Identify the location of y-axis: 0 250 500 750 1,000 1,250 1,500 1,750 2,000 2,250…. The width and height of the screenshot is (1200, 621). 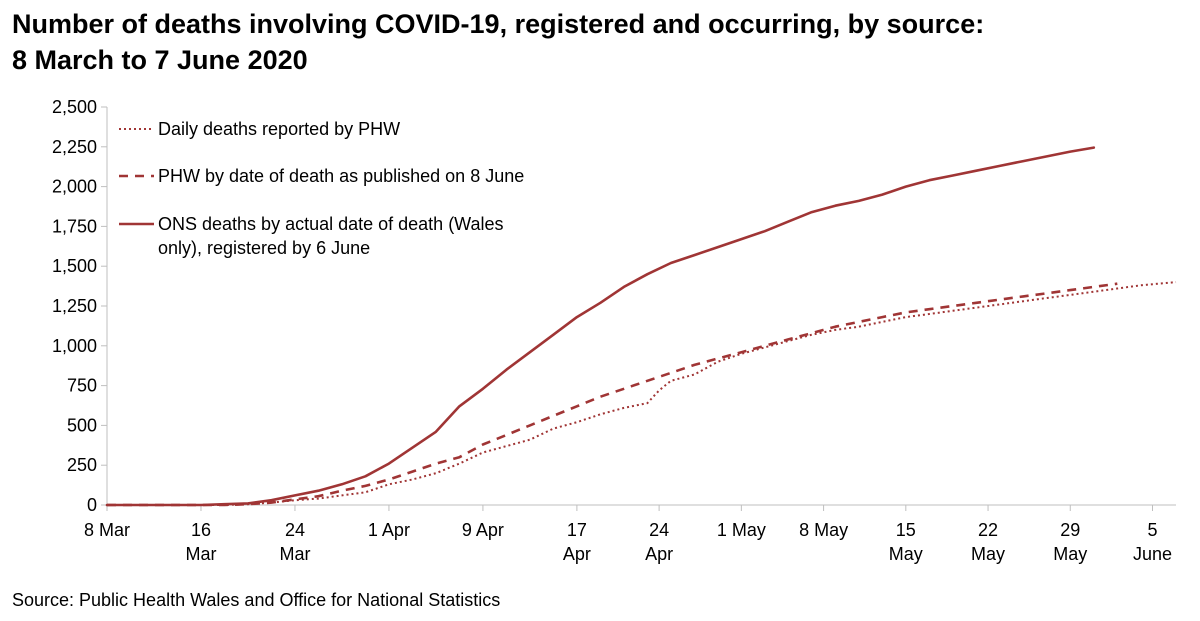
(80, 306).